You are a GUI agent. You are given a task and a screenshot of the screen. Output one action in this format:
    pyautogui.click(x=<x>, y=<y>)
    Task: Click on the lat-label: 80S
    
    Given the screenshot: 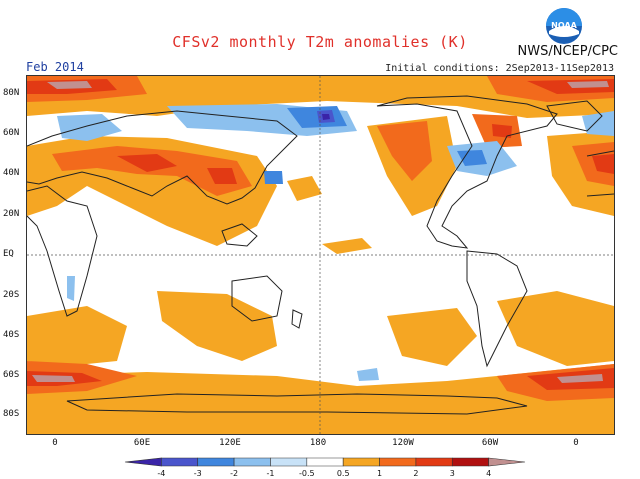 What is the action you would take?
    pyautogui.click(x=11, y=414)
    